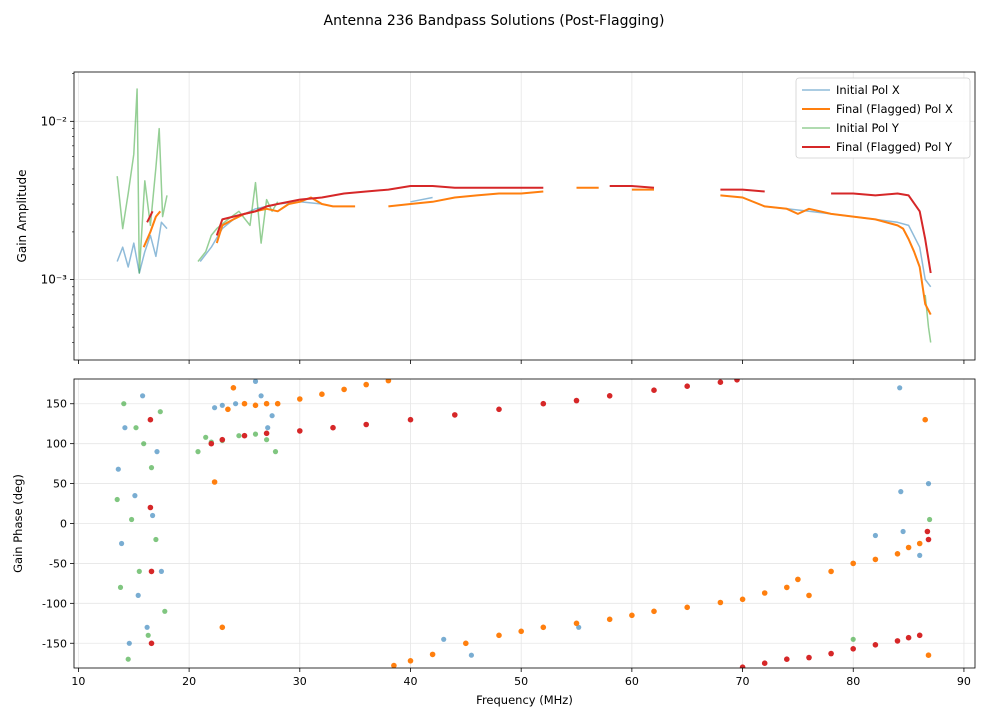 The height and width of the screenshot is (720, 990). What do you see at coordinates (410, 681) in the screenshot?
I see `phase-xtick-label: 40` at bounding box center [410, 681].